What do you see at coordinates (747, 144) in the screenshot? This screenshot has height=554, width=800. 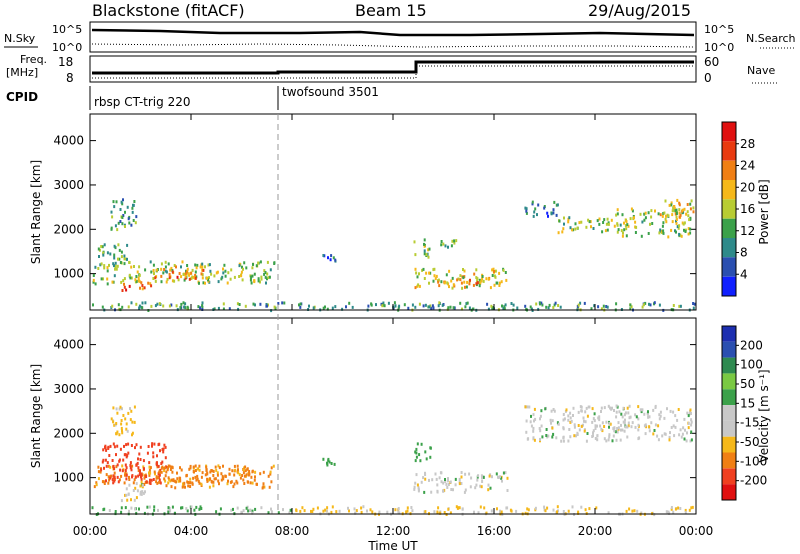 I see `colorbar-tick-label: 28` at bounding box center [747, 144].